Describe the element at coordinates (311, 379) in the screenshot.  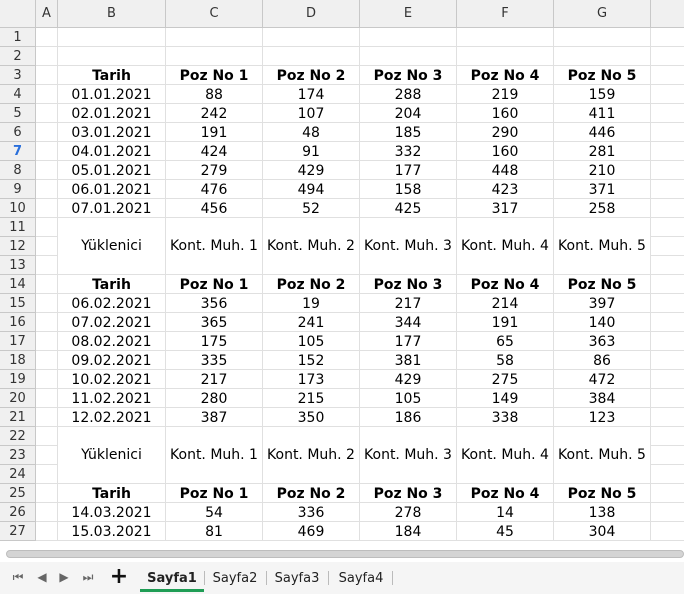
I see `value-cell: 173` at that location.